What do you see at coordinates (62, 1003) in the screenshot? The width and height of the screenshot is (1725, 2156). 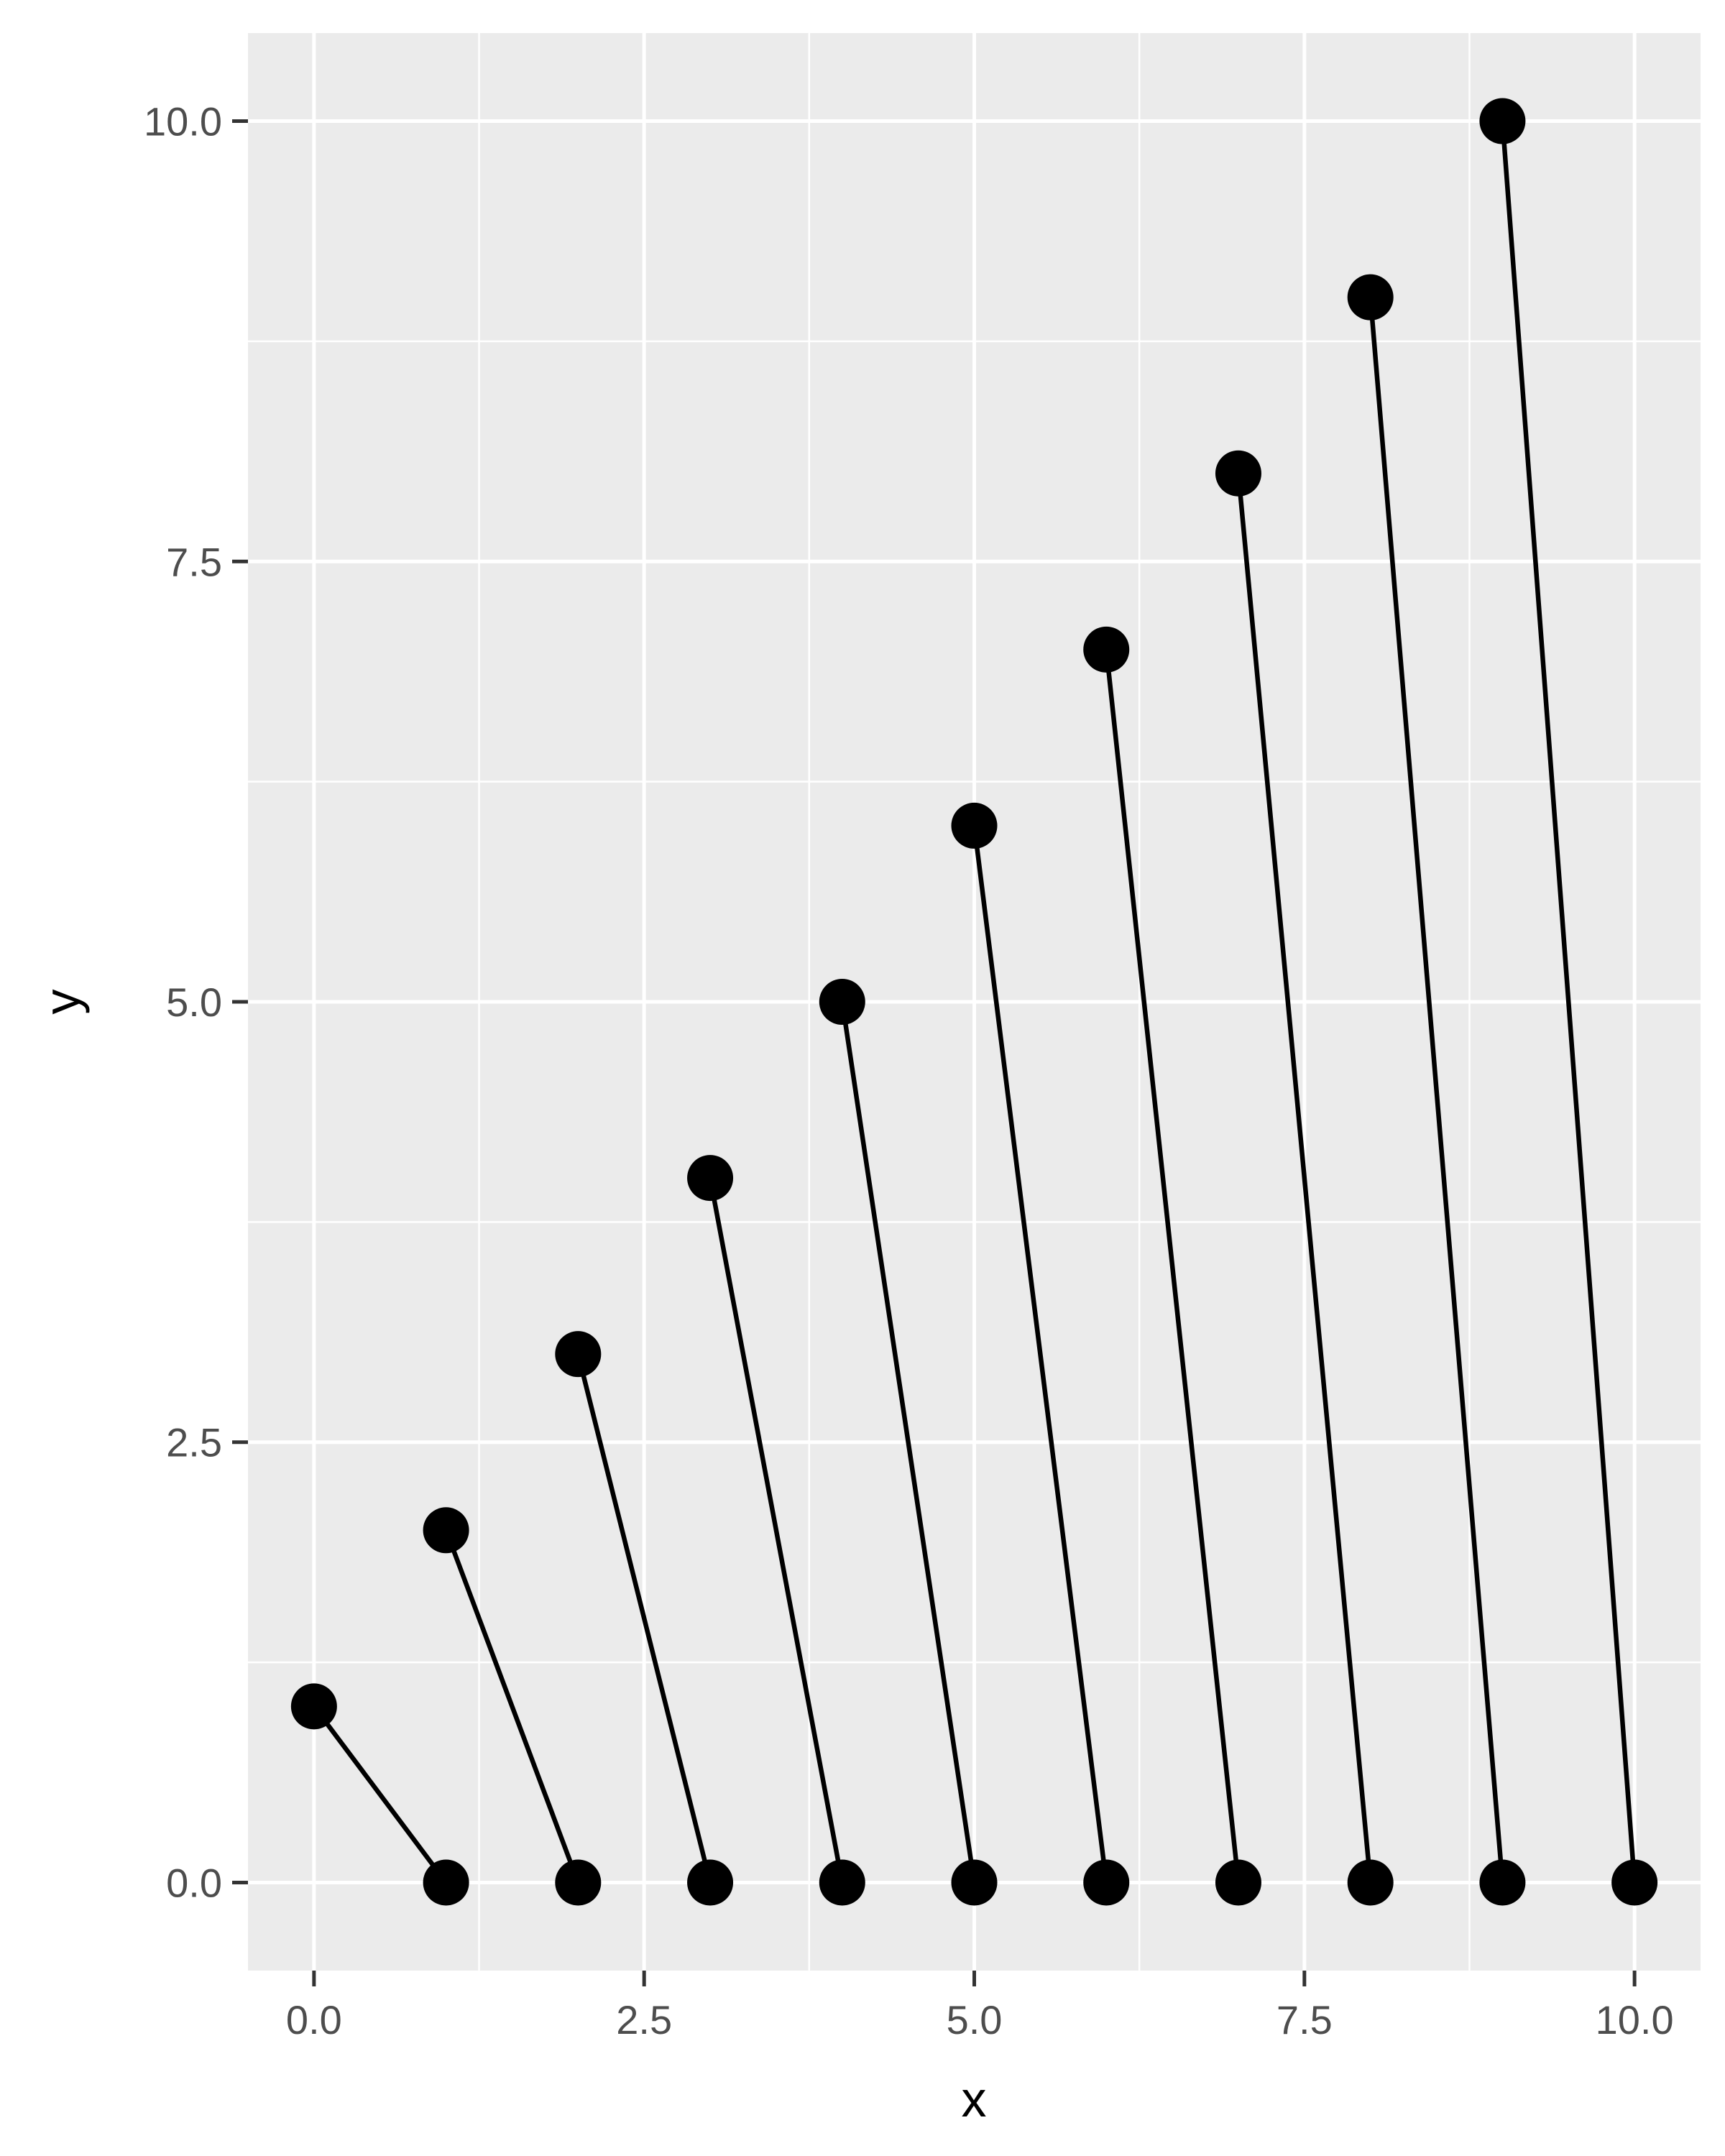 I see `y-axis-title: y` at bounding box center [62, 1003].